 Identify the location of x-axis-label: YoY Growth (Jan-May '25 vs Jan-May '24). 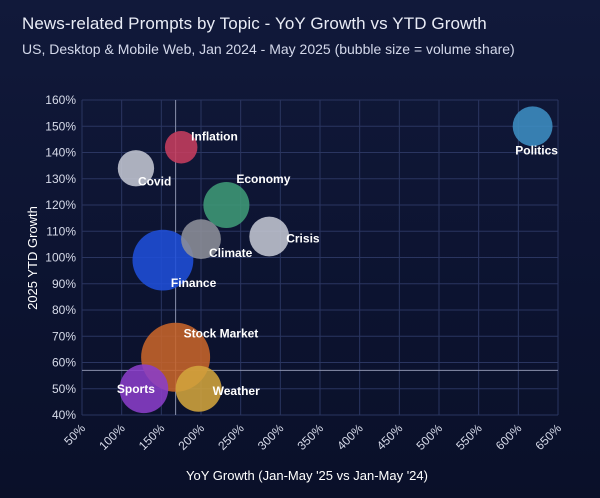
(307, 475).